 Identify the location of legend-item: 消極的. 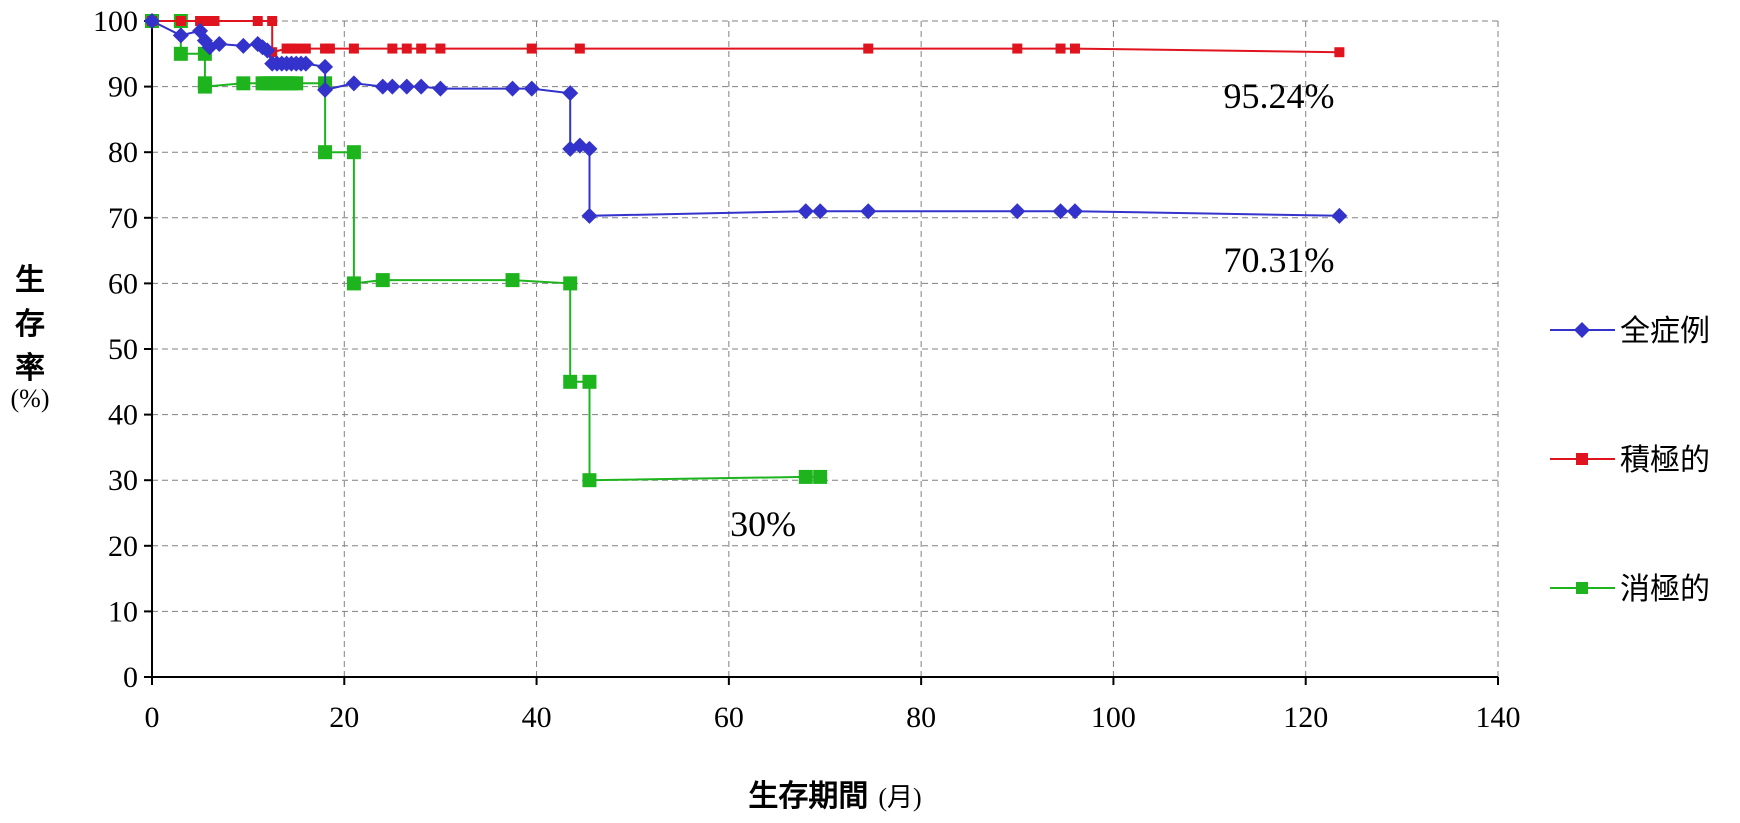
(1630, 589).